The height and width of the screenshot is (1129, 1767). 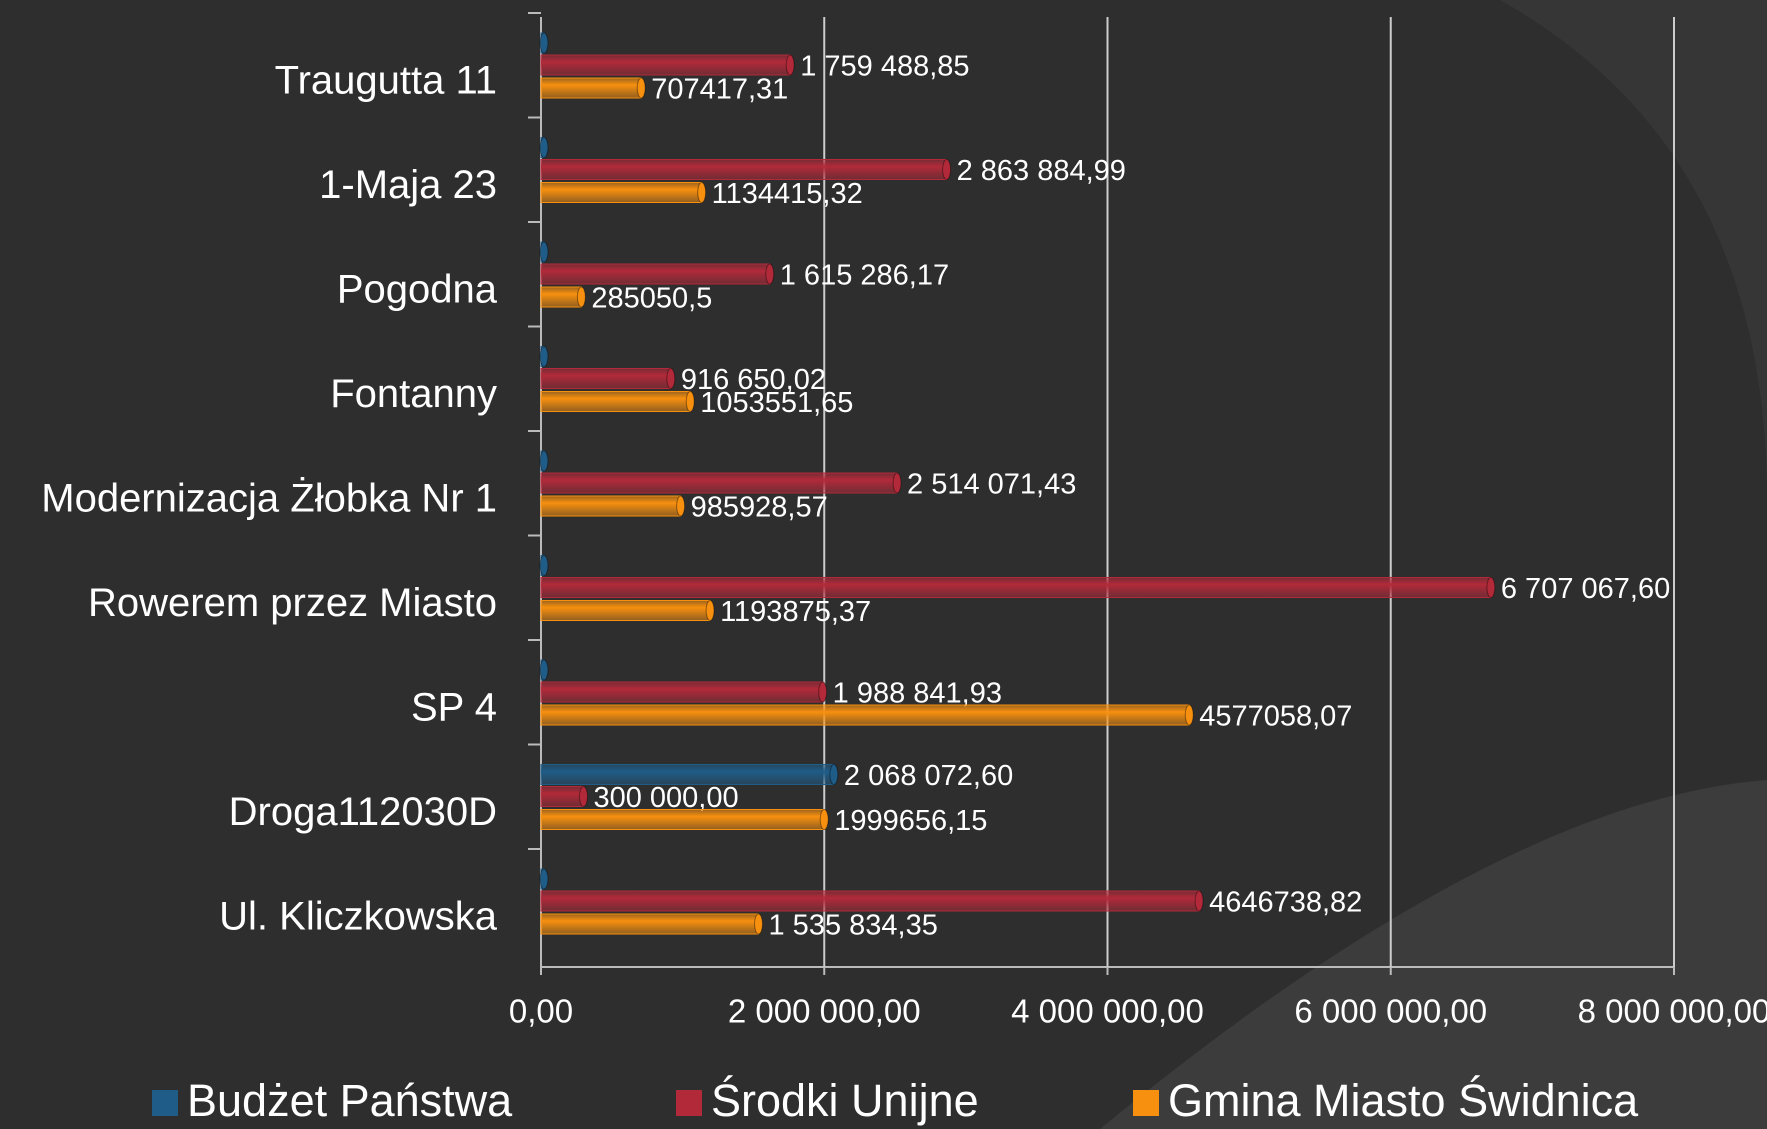 I want to click on category-label: Ul. Kliczkowska, so click(x=358, y=917).